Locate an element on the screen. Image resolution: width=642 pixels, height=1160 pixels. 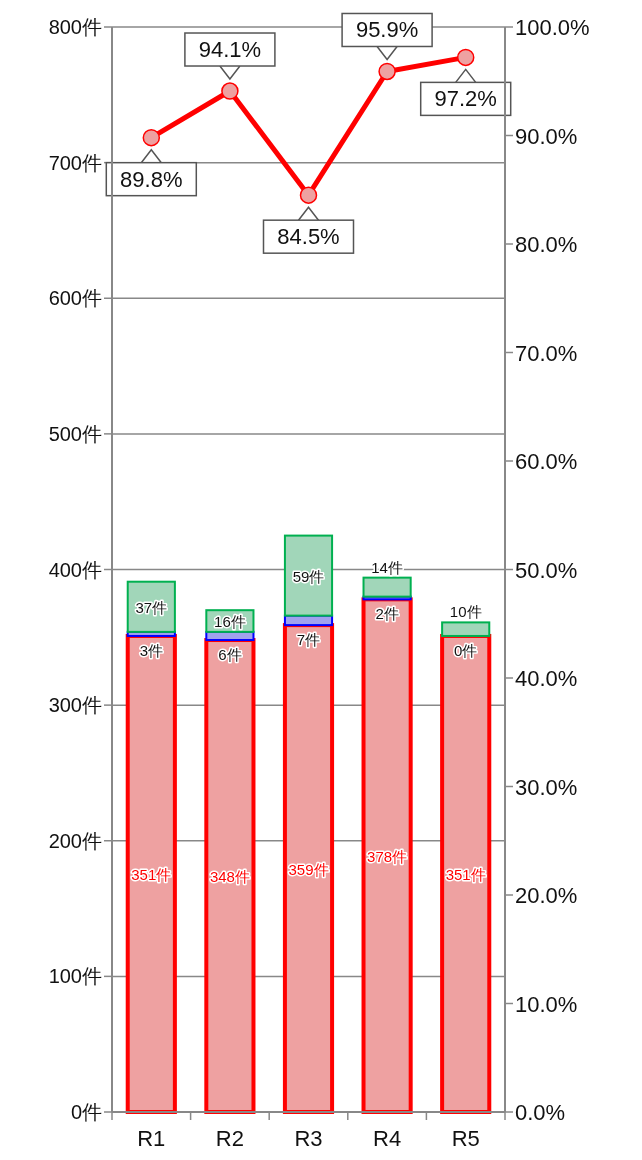
data-label: 14件 is located at coordinates (387, 567).